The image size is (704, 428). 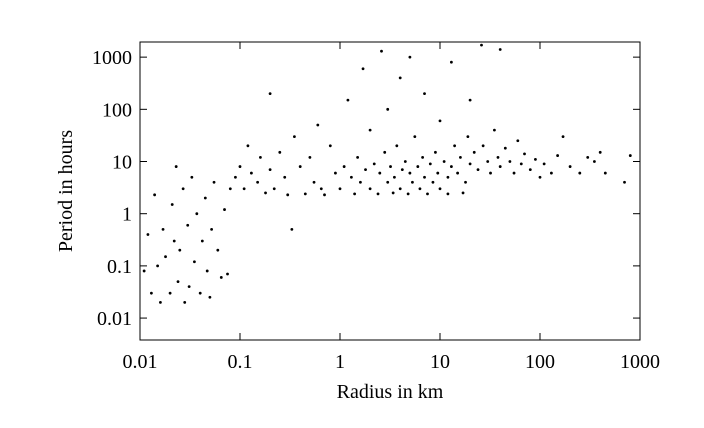 What do you see at coordinates (112, 58) in the screenshot?
I see `y-tick-label: 1000` at bounding box center [112, 58].